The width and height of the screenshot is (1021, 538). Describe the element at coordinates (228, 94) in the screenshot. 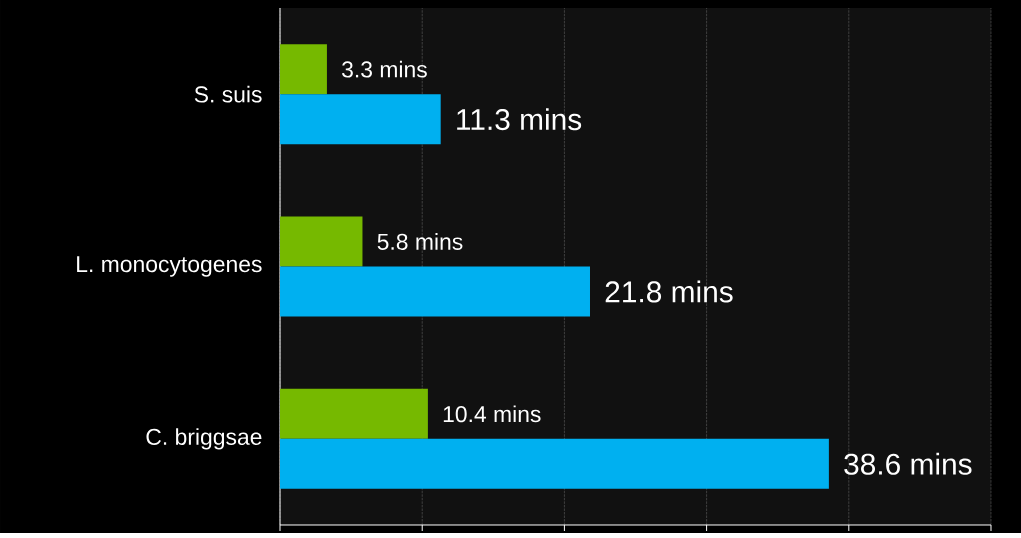

I see `y-tick-label: S. suis` at that location.